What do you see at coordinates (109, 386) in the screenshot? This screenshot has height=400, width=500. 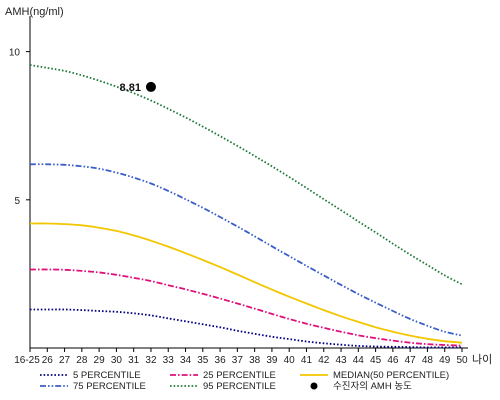 I see `legend-label: 75 PERCENTILE` at bounding box center [109, 386].